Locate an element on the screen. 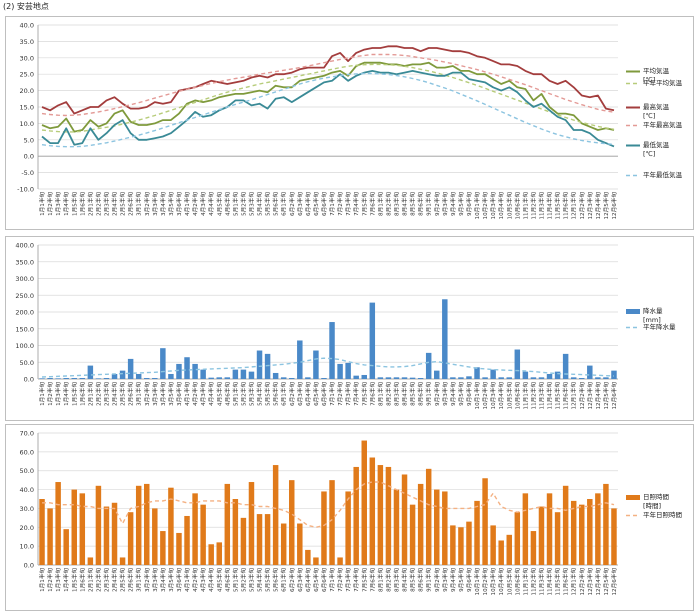 This screenshot has height=613, width=700. x-tick-label: 7月3半旬 is located at coordinates (348, 580).